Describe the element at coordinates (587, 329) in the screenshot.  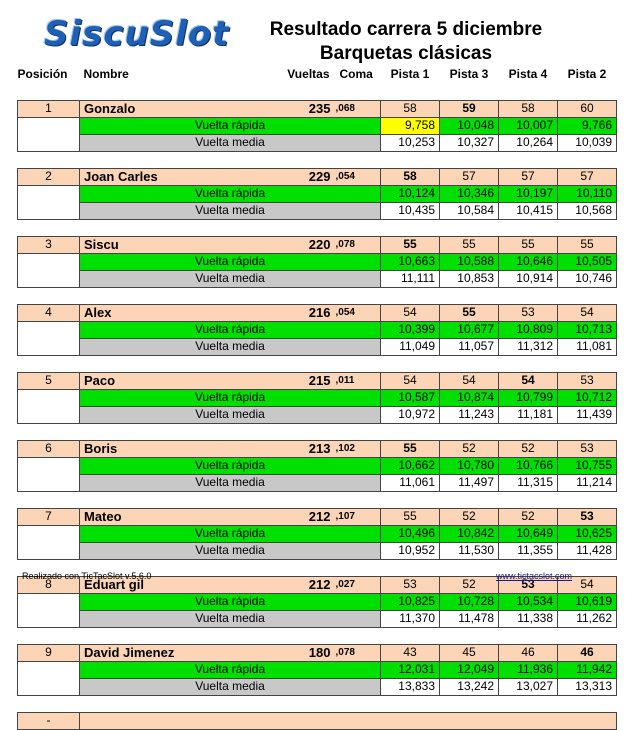
I see `fast-lap-cell: 10,713` at that location.